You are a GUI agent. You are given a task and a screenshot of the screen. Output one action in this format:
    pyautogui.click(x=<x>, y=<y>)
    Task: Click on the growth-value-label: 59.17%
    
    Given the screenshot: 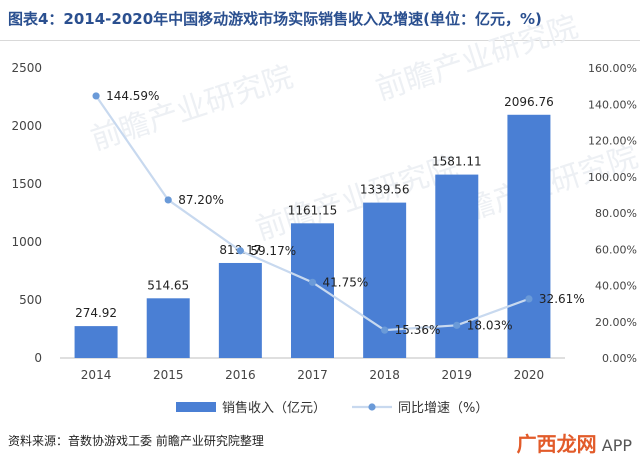 What is the action you would take?
    pyautogui.click(x=273, y=251)
    